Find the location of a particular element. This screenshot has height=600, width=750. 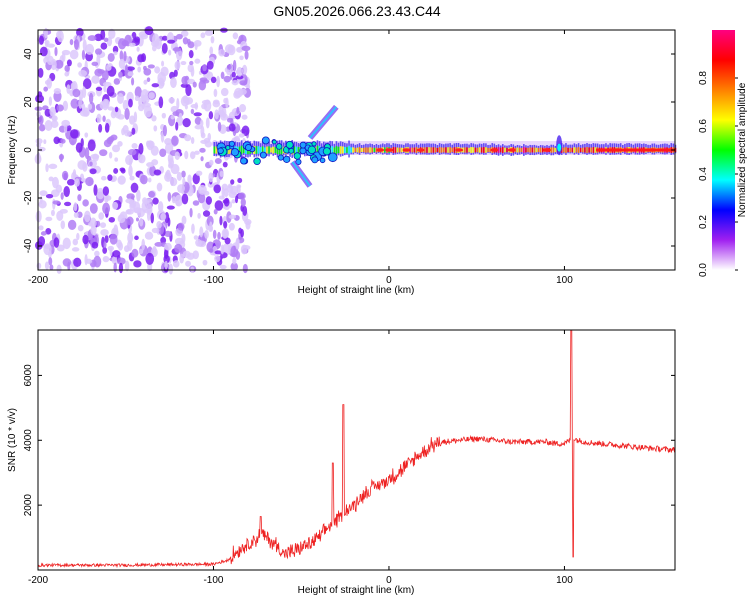

signal-peak is located at coordinates (420, 150).